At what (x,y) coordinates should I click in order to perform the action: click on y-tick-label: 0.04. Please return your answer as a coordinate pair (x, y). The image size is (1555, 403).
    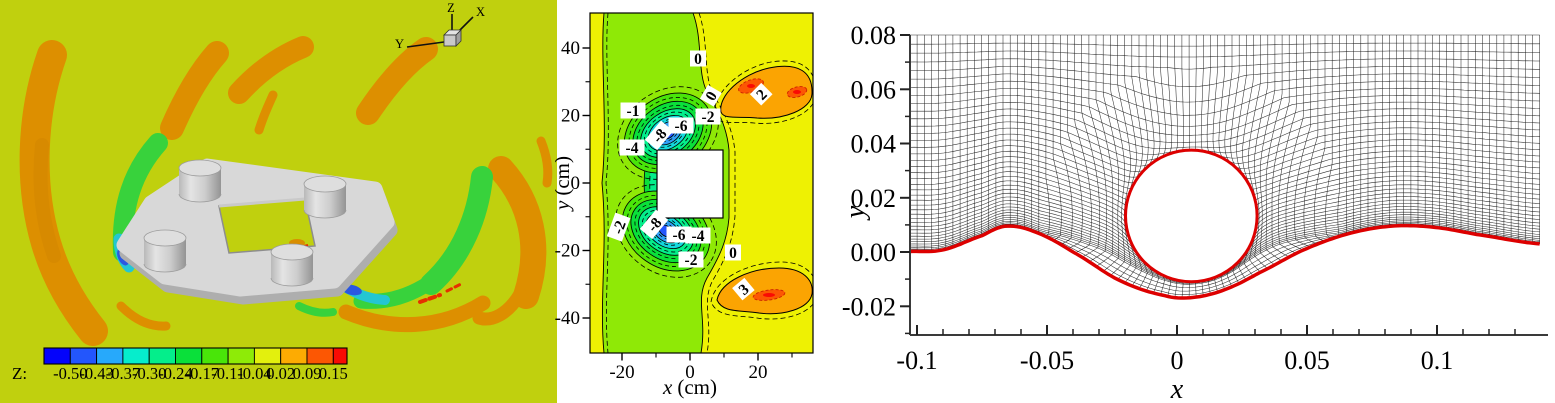
    Looking at the image, I should click on (874, 144).